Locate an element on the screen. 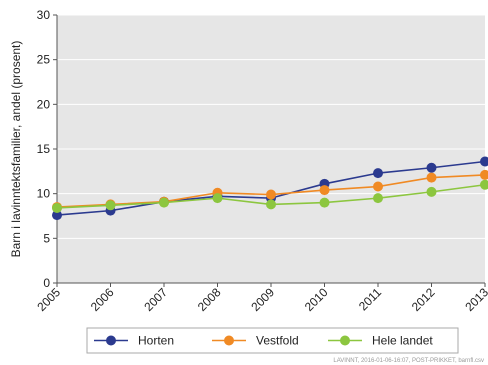 The width and height of the screenshot is (488, 365). x-tick-label: 2009 is located at coordinates (262, 299).